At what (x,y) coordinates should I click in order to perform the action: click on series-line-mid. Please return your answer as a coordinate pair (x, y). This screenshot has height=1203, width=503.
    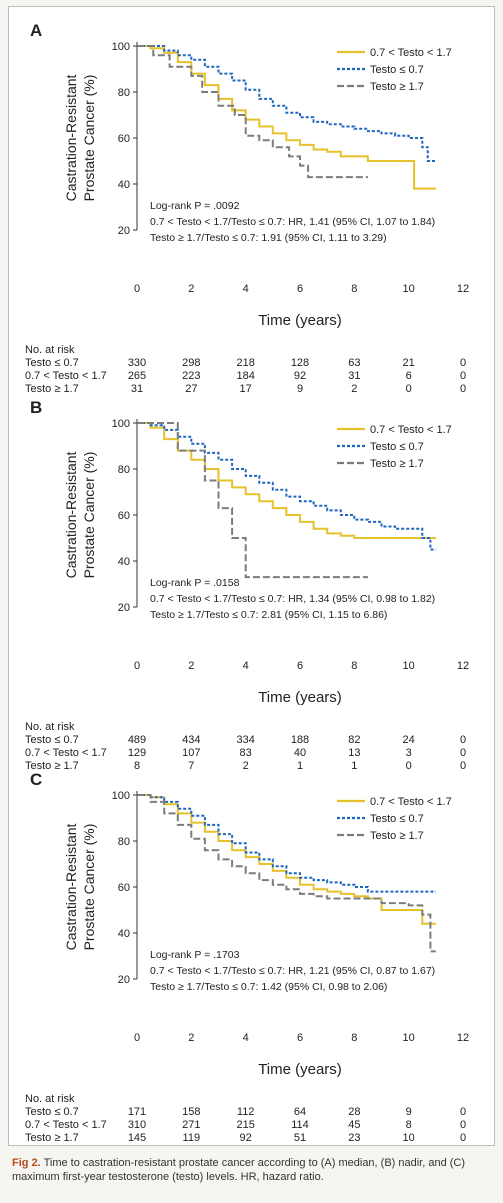
    Looking at the image, I should click on (286, 117).